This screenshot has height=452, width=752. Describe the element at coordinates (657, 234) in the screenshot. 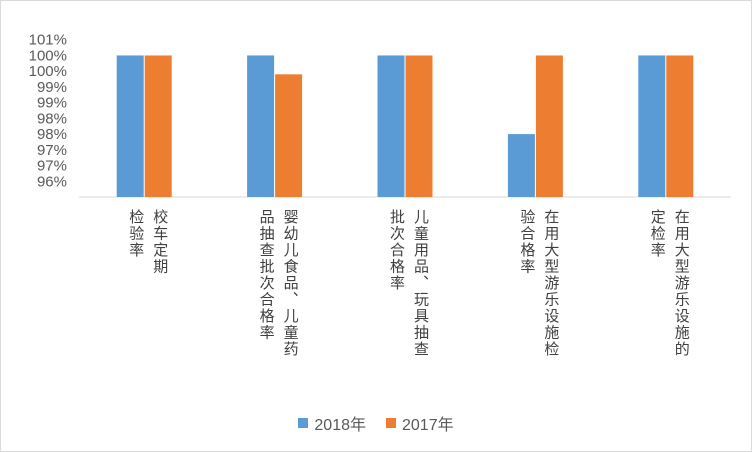

I see `x-category-label-line: 定检率` at that location.